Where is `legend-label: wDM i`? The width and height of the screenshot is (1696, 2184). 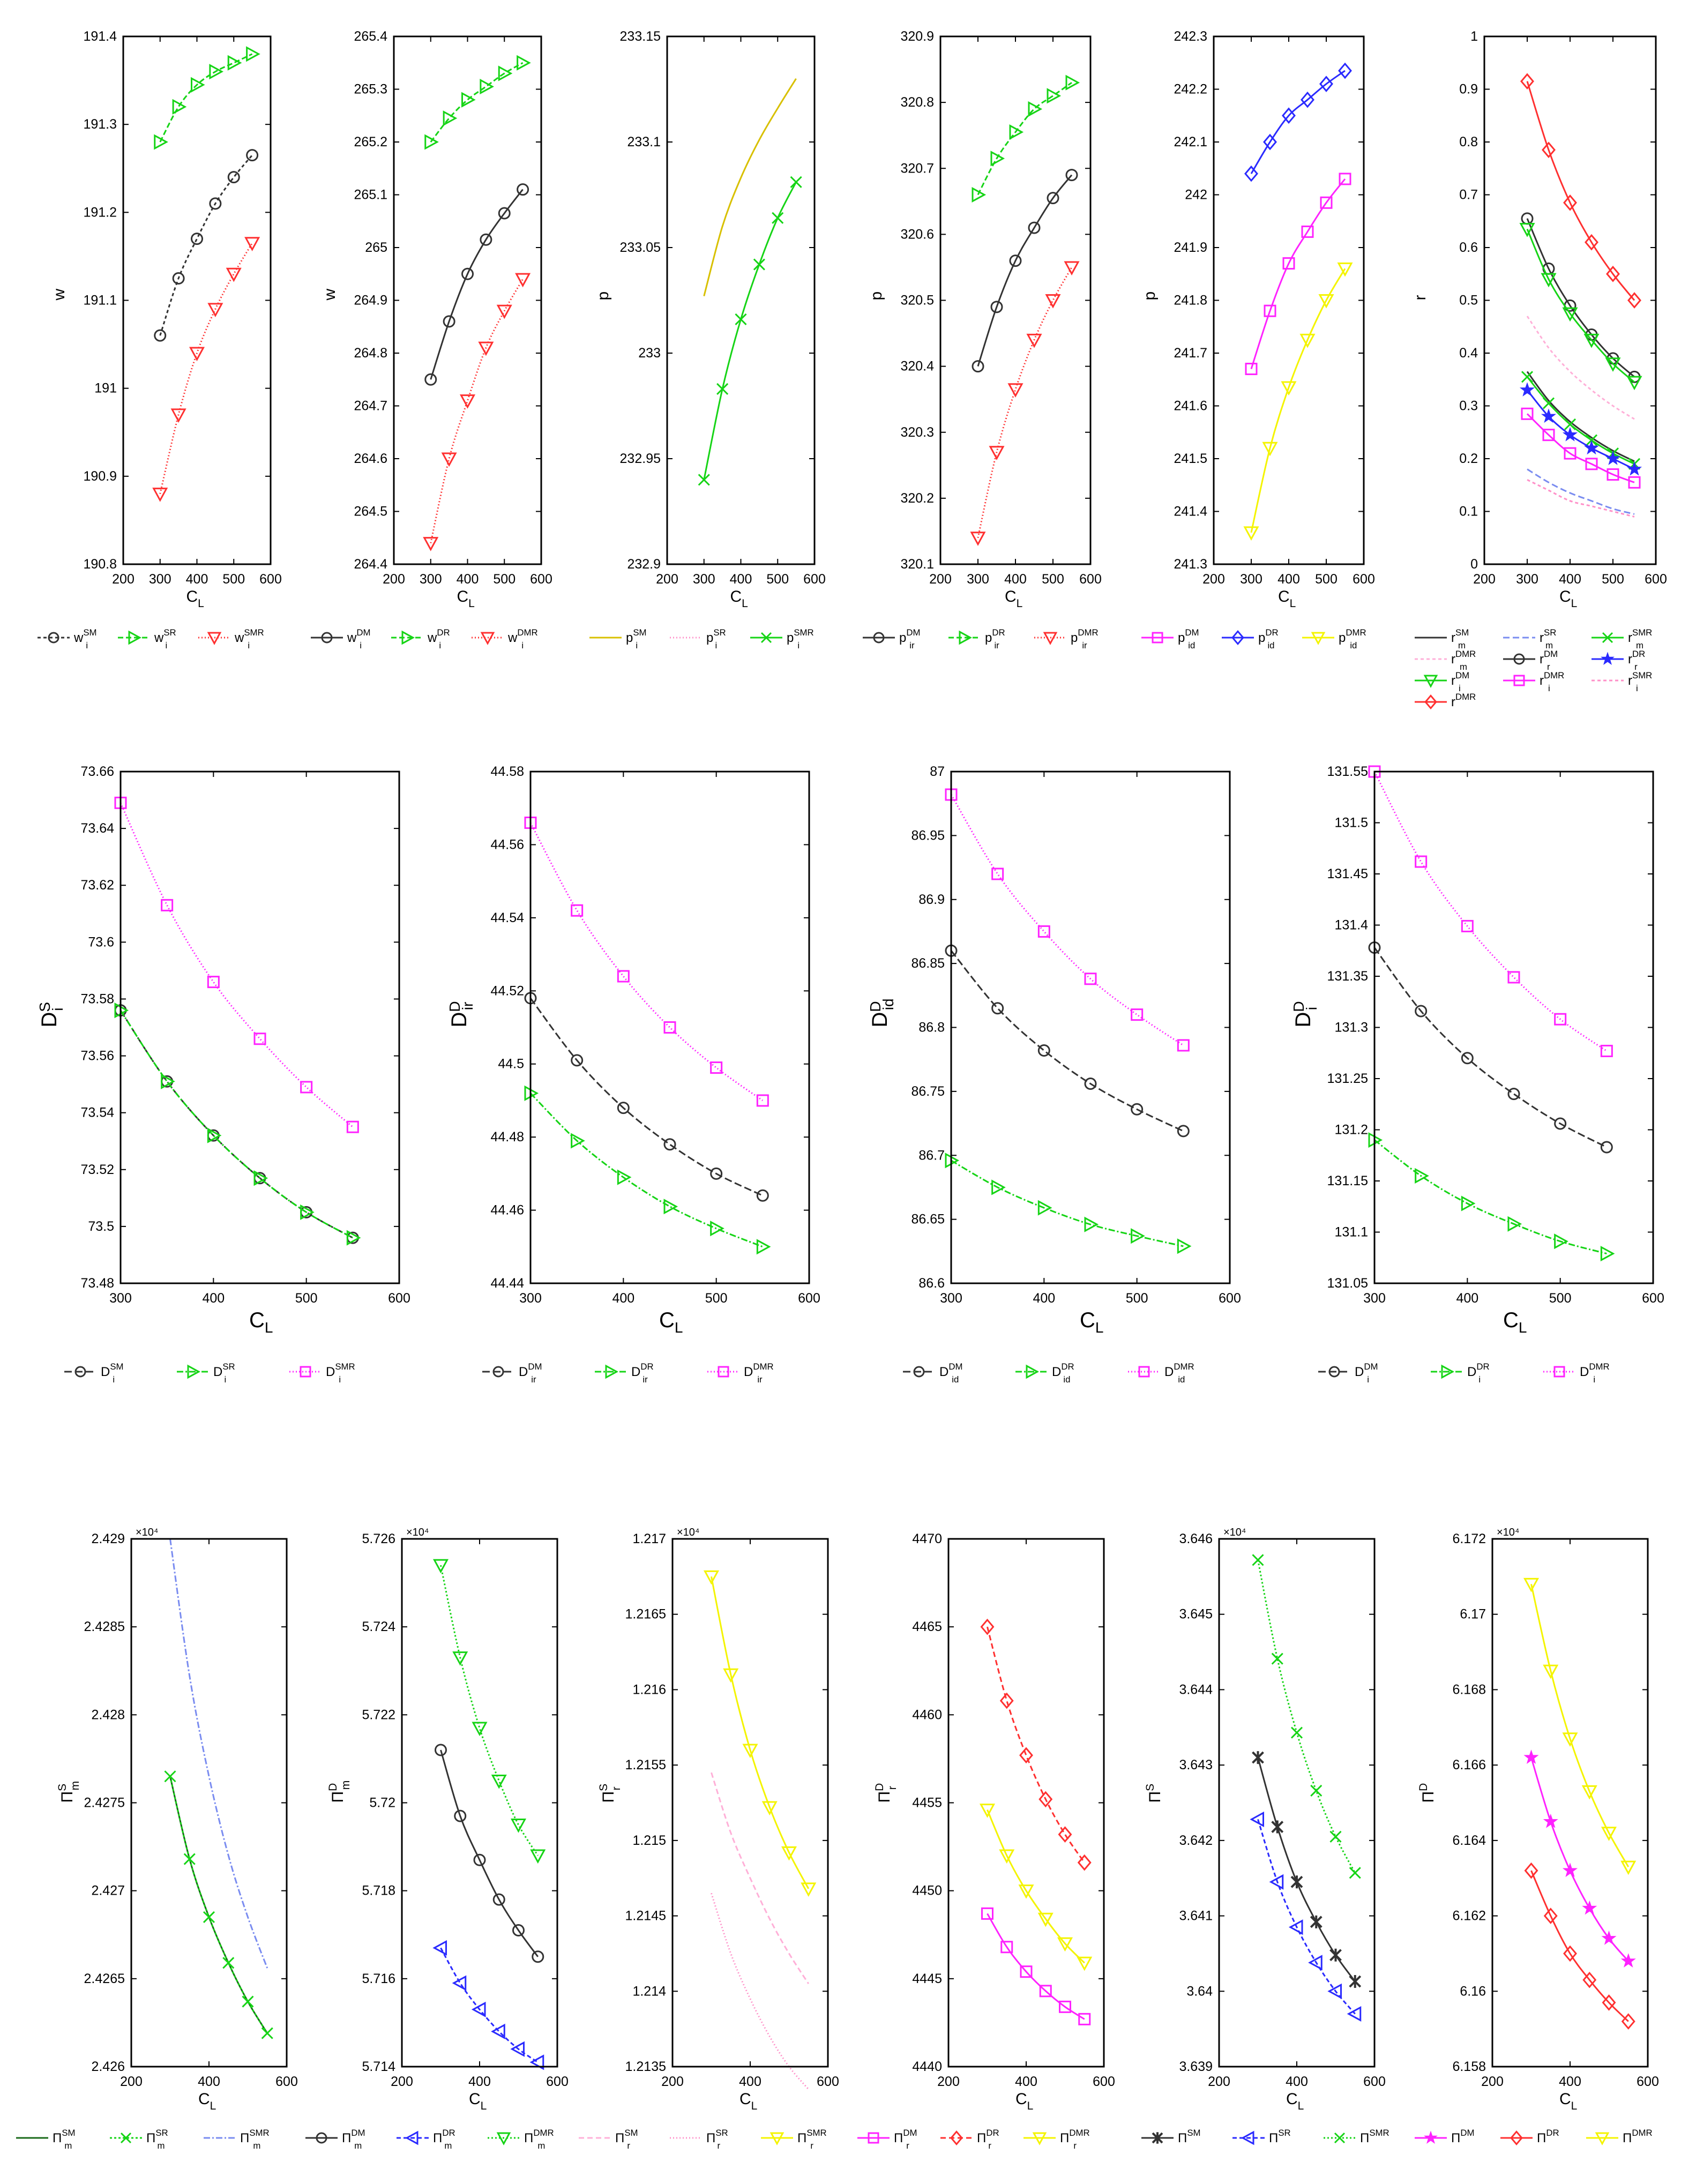 legend-label: wDM i is located at coordinates (358, 638).